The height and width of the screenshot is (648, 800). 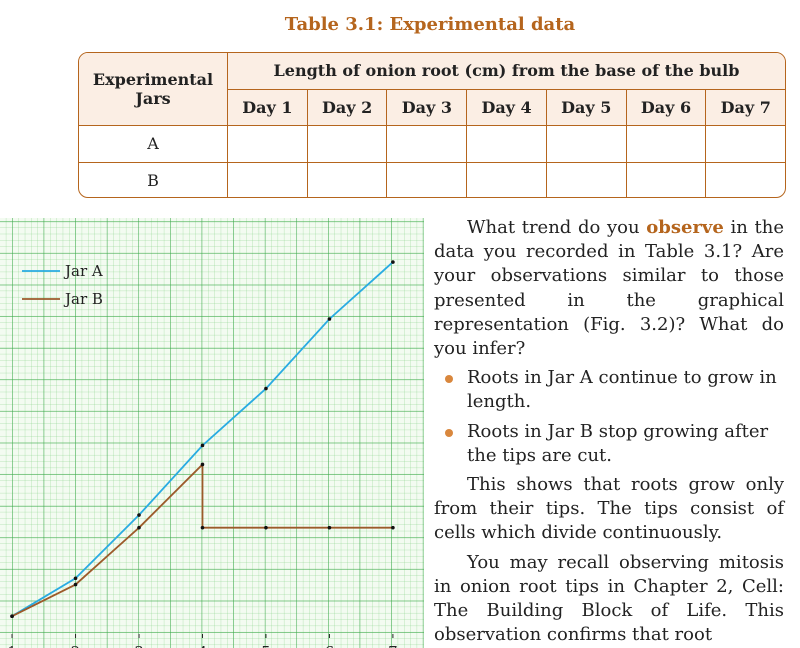 I want to click on header-cell: Day 2, so click(x=347, y=106).